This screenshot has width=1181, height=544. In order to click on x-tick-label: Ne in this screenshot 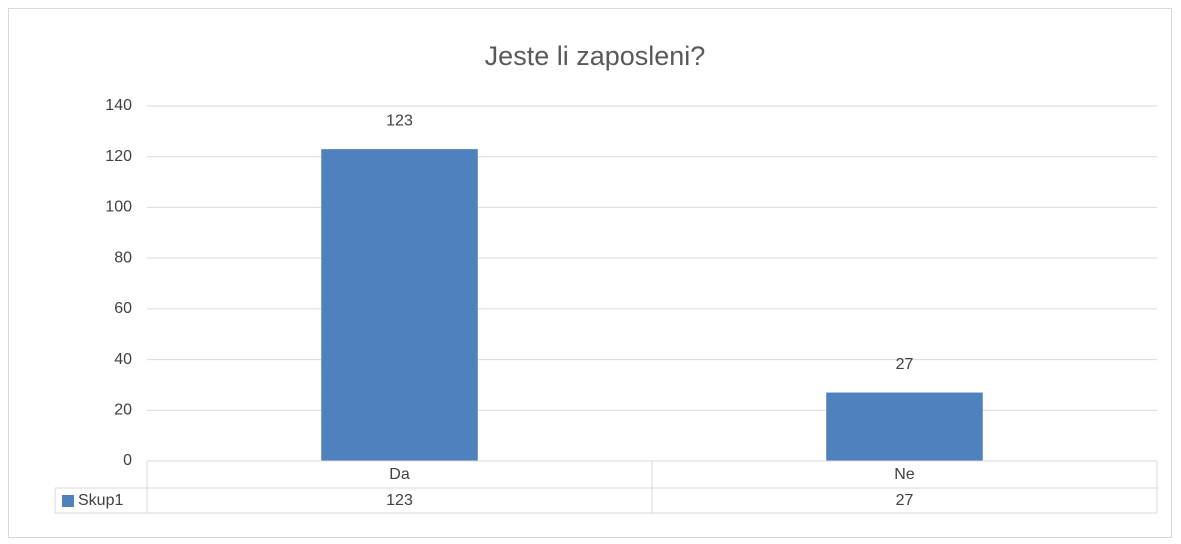, I will do `click(904, 474)`.